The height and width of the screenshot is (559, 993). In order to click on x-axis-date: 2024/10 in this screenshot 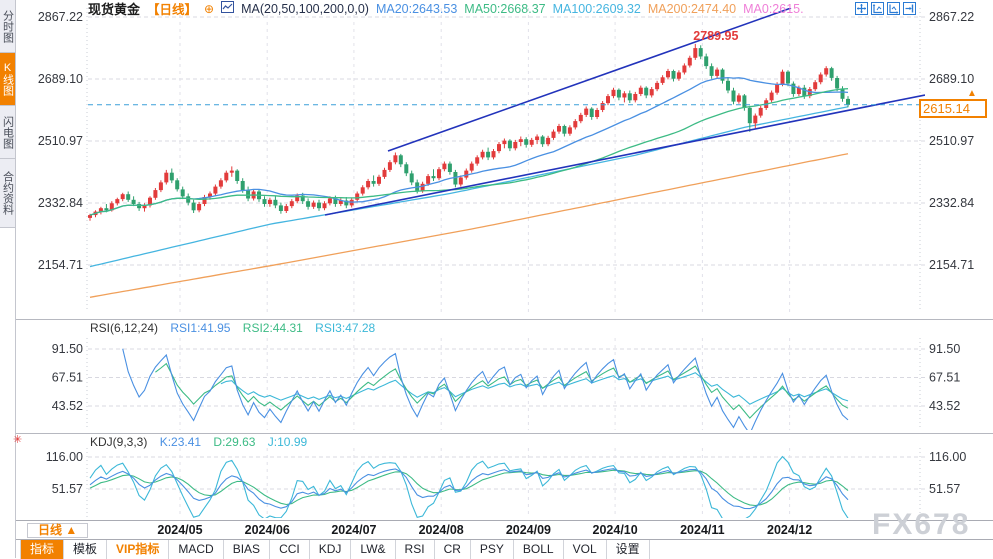, I will do `click(615, 530)`.